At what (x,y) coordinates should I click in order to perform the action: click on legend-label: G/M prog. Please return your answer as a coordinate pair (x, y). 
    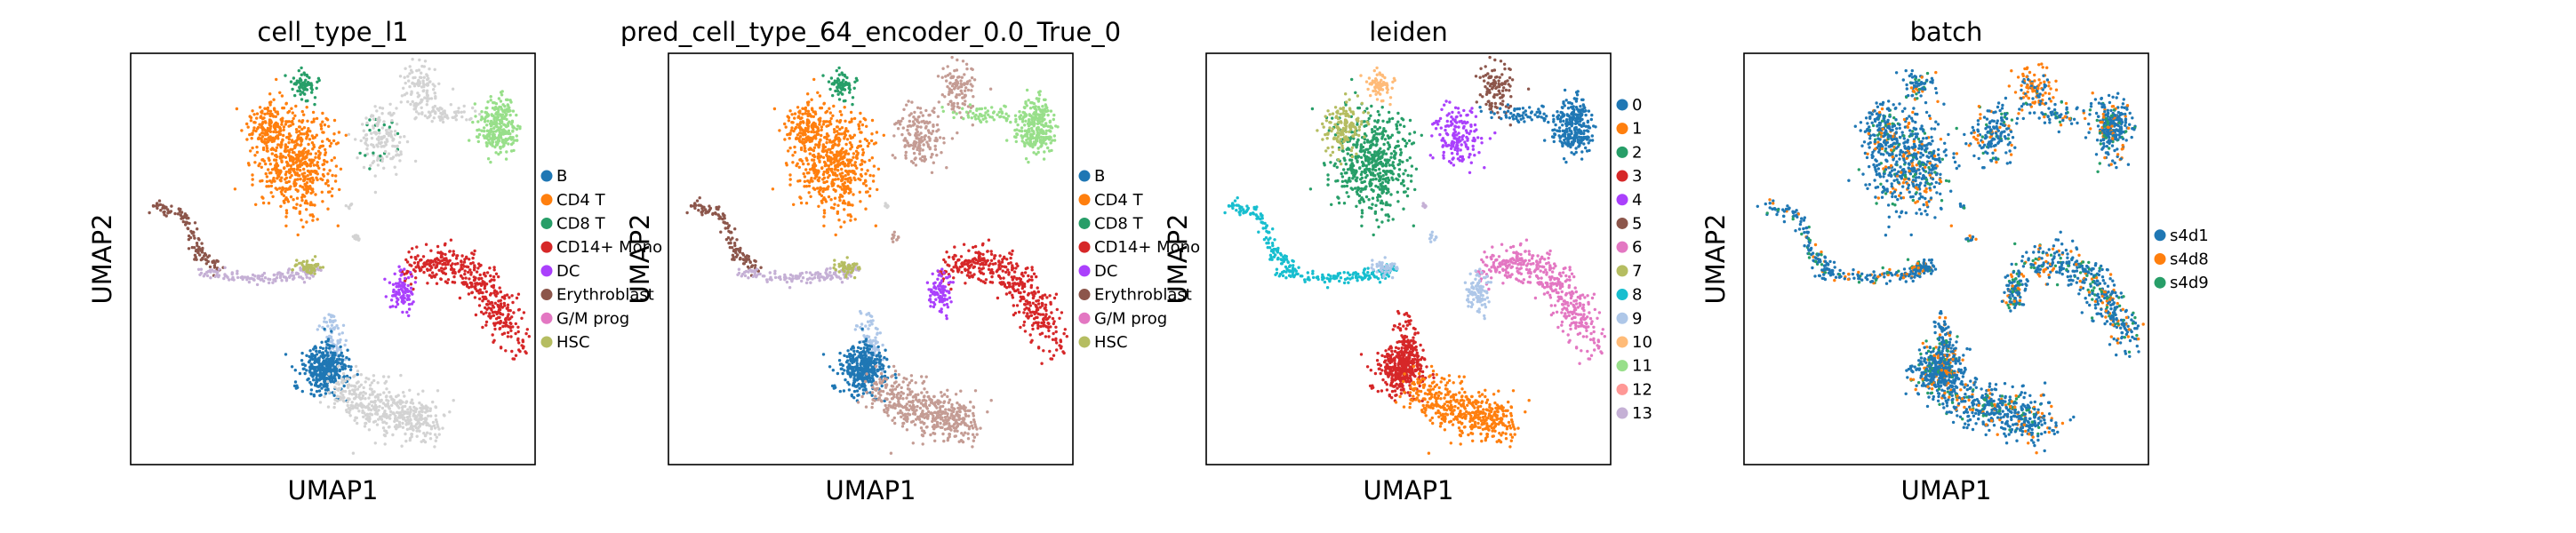
    Looking at the image, I should click on (592, 318).